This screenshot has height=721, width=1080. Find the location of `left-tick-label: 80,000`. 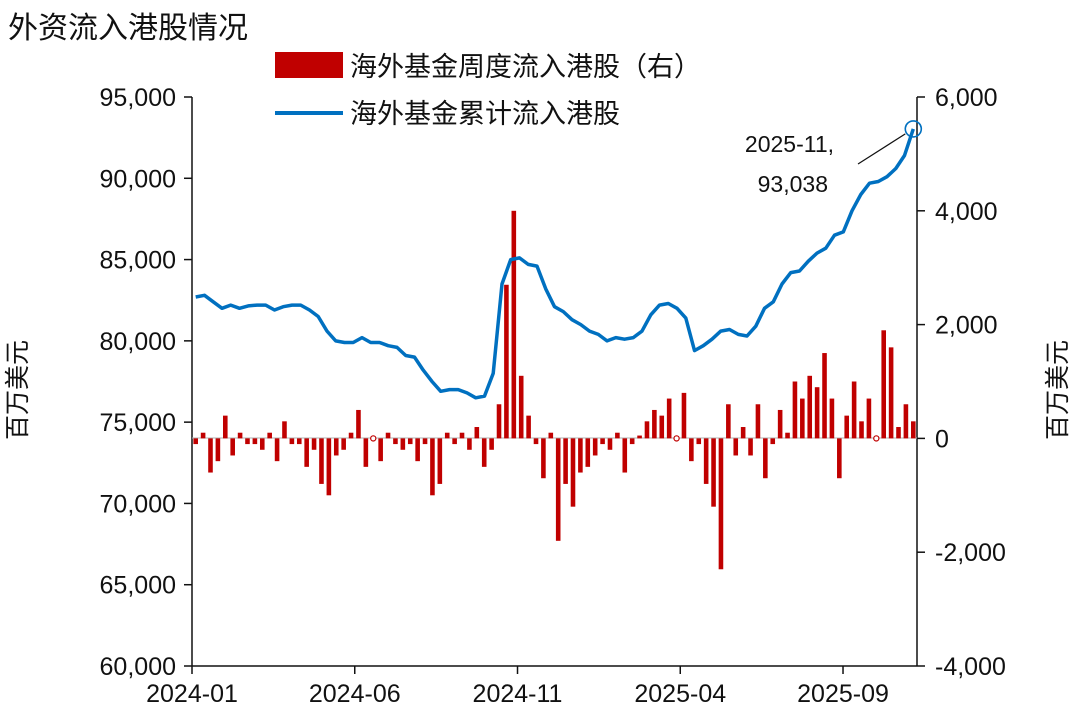

left-tick-label: 80,000 is located at coordinates (138, 342).